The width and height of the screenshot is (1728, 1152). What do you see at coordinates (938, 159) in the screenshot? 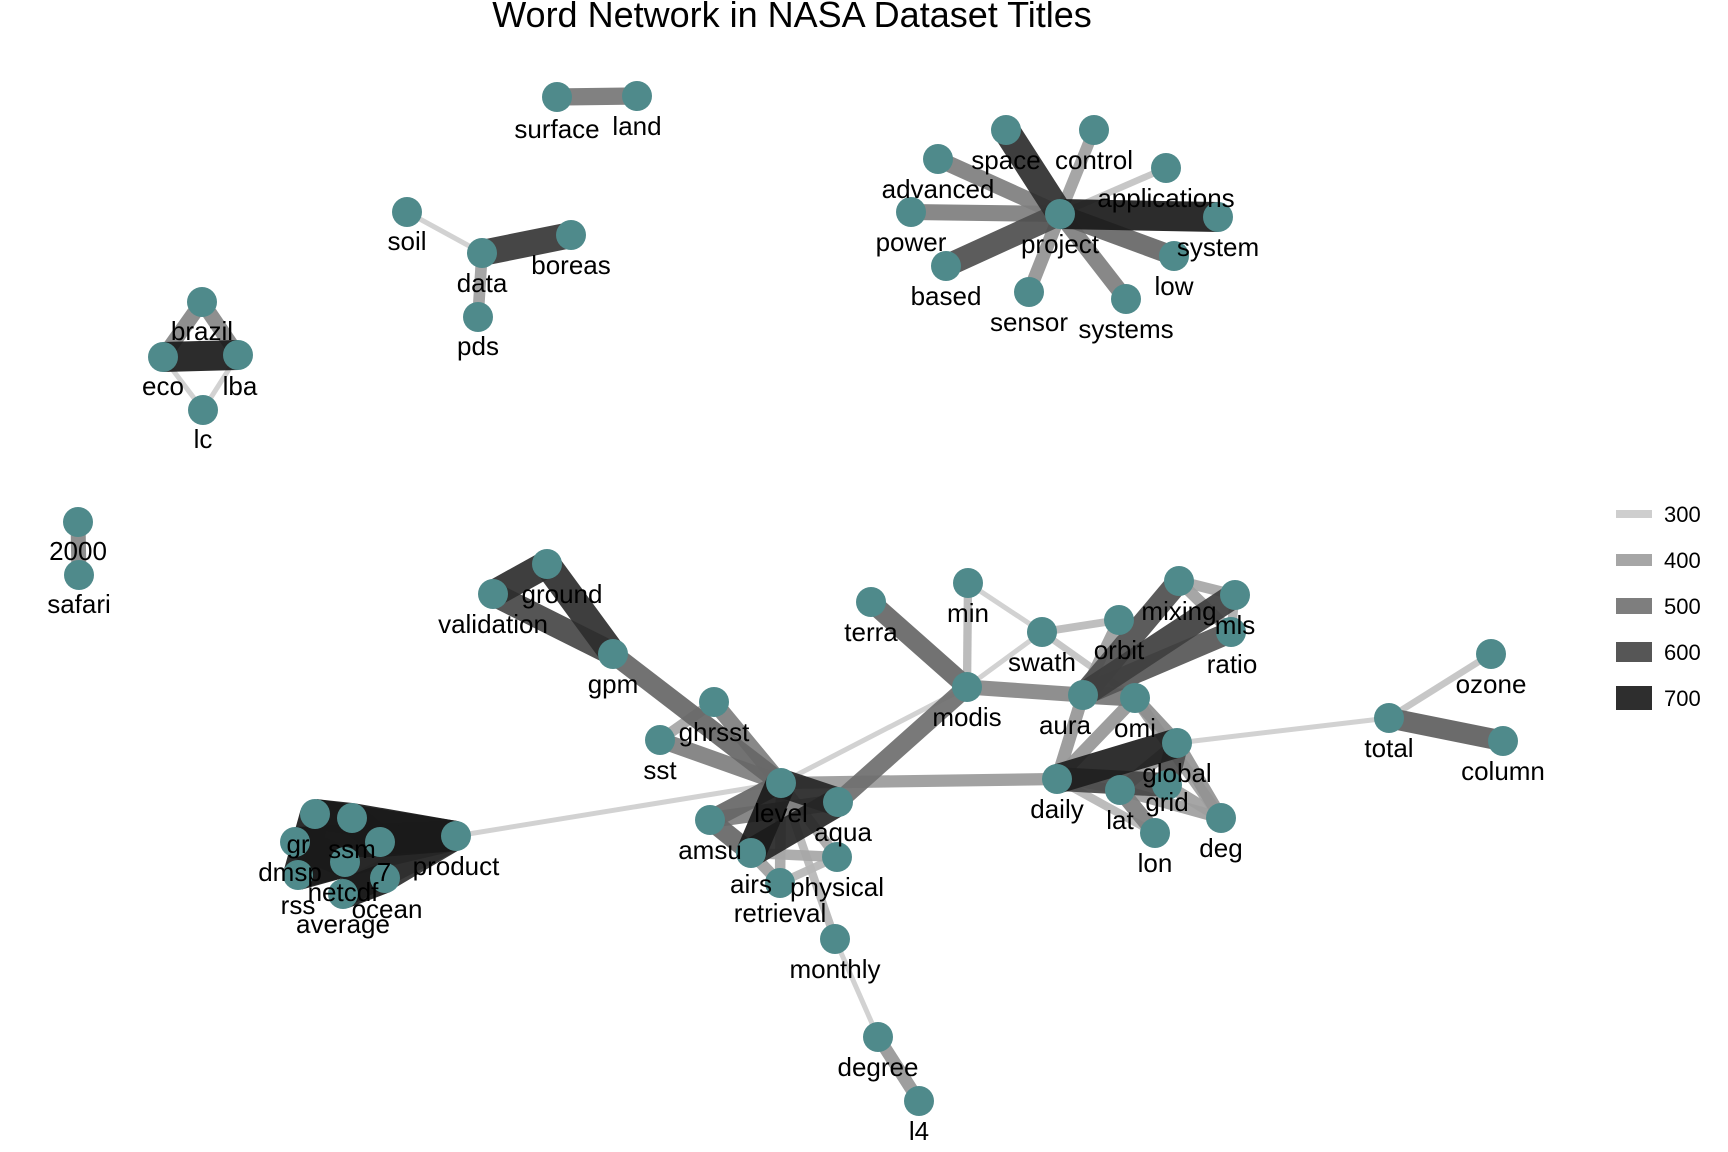
I see `node-advanced` at bounding box center [938, 159].